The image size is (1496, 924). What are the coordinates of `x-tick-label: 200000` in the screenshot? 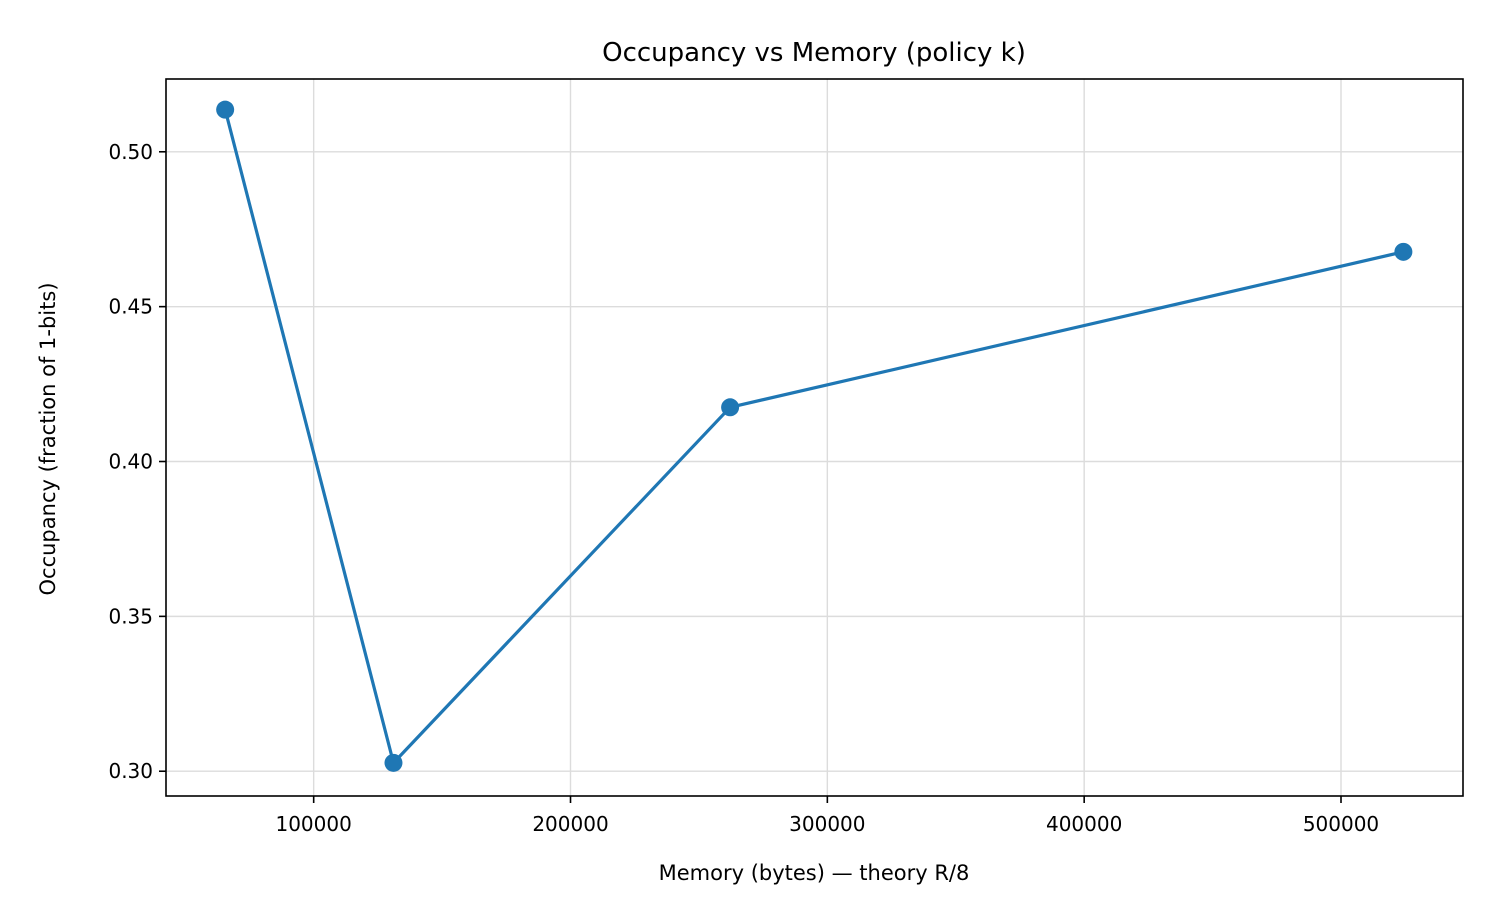 It's located at (570, 824).